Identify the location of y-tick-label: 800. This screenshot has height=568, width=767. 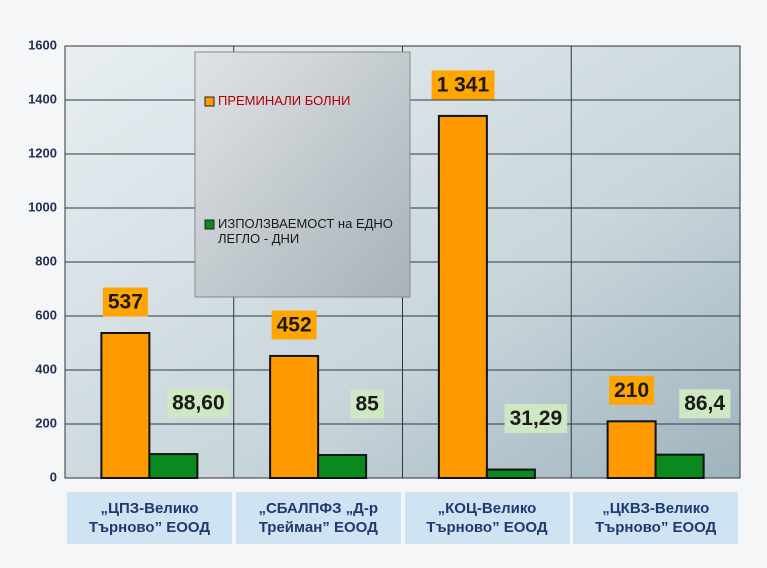
(46, 260).